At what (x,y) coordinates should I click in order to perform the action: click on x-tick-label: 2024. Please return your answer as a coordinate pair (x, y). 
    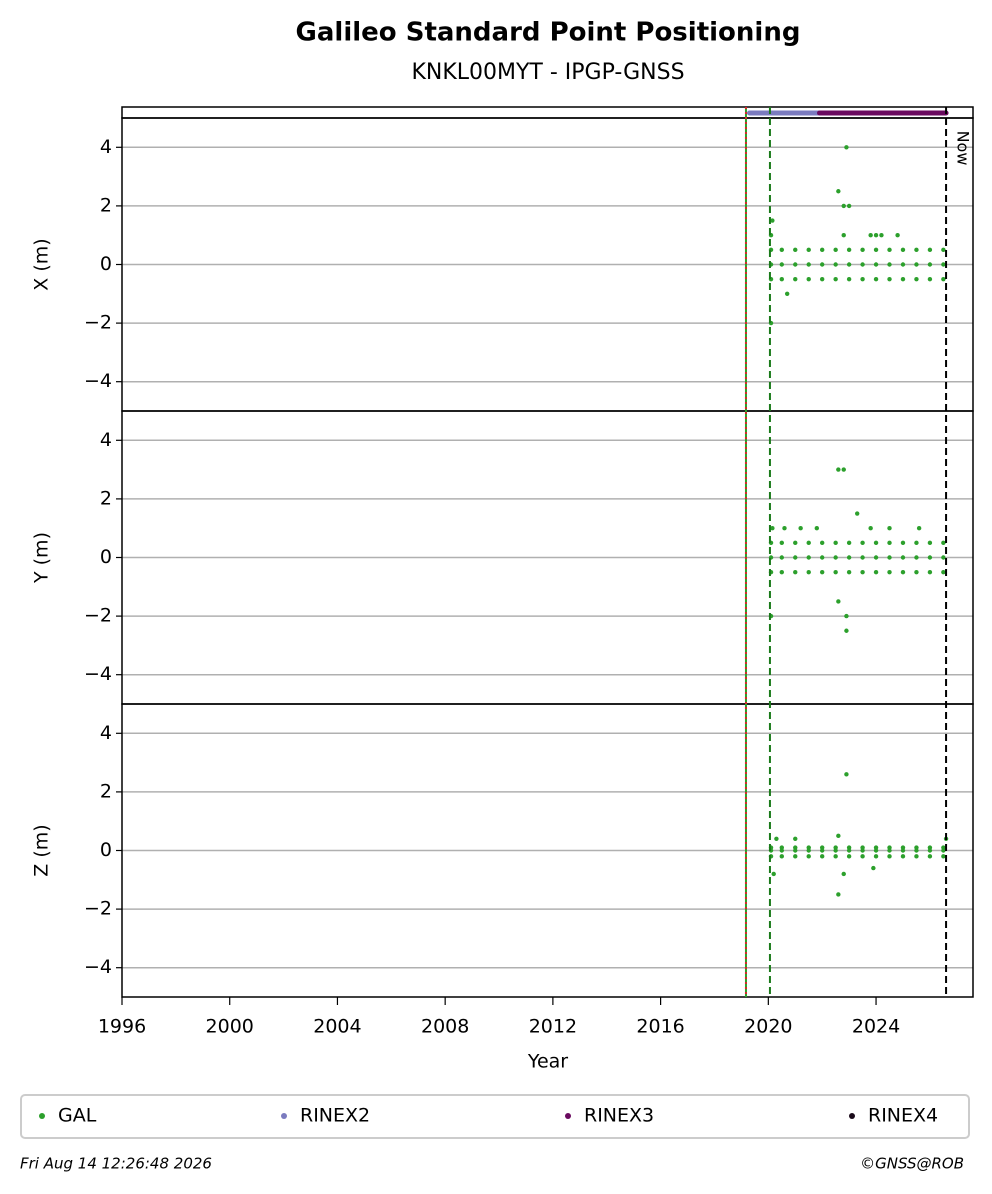
    Looking at the image, I should click on (876, 1027).